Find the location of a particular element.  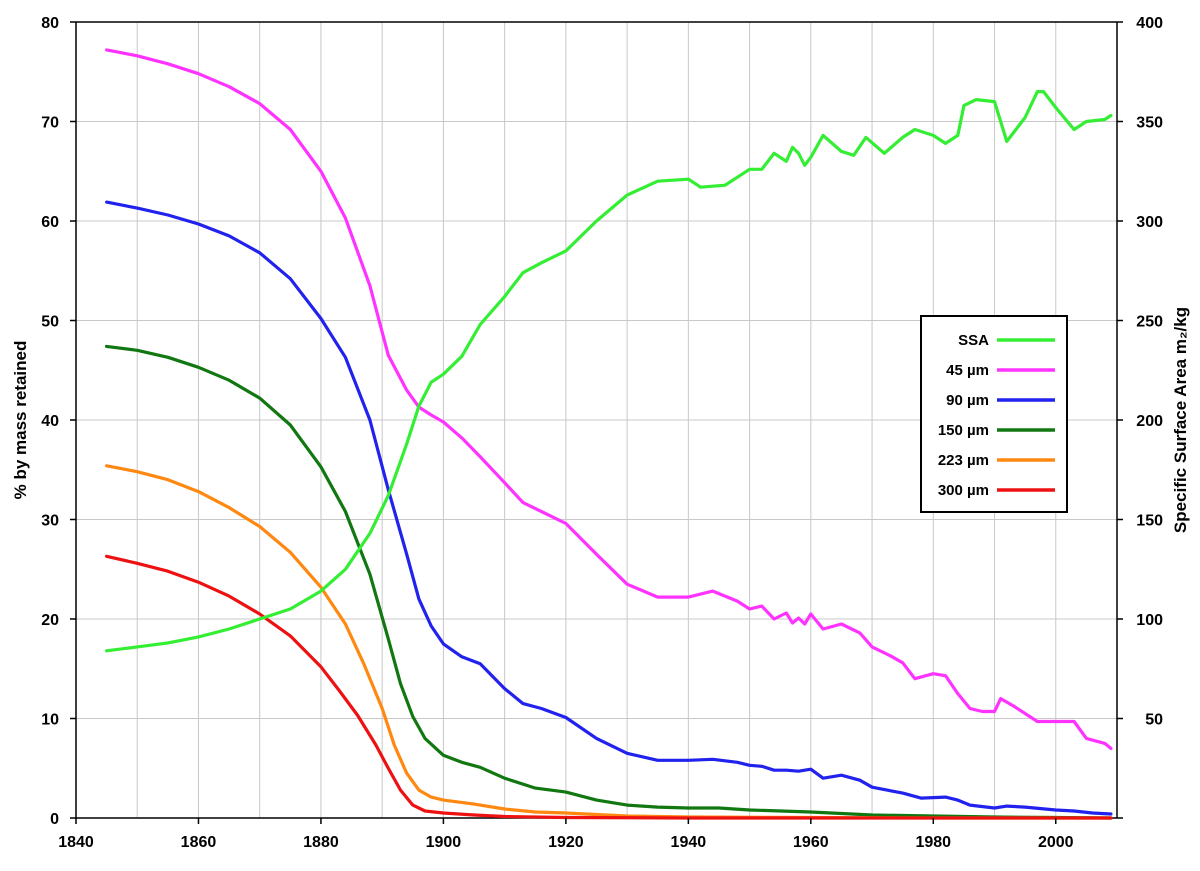

x-tick-label: 2000 is located at coordinates (1056, 842).